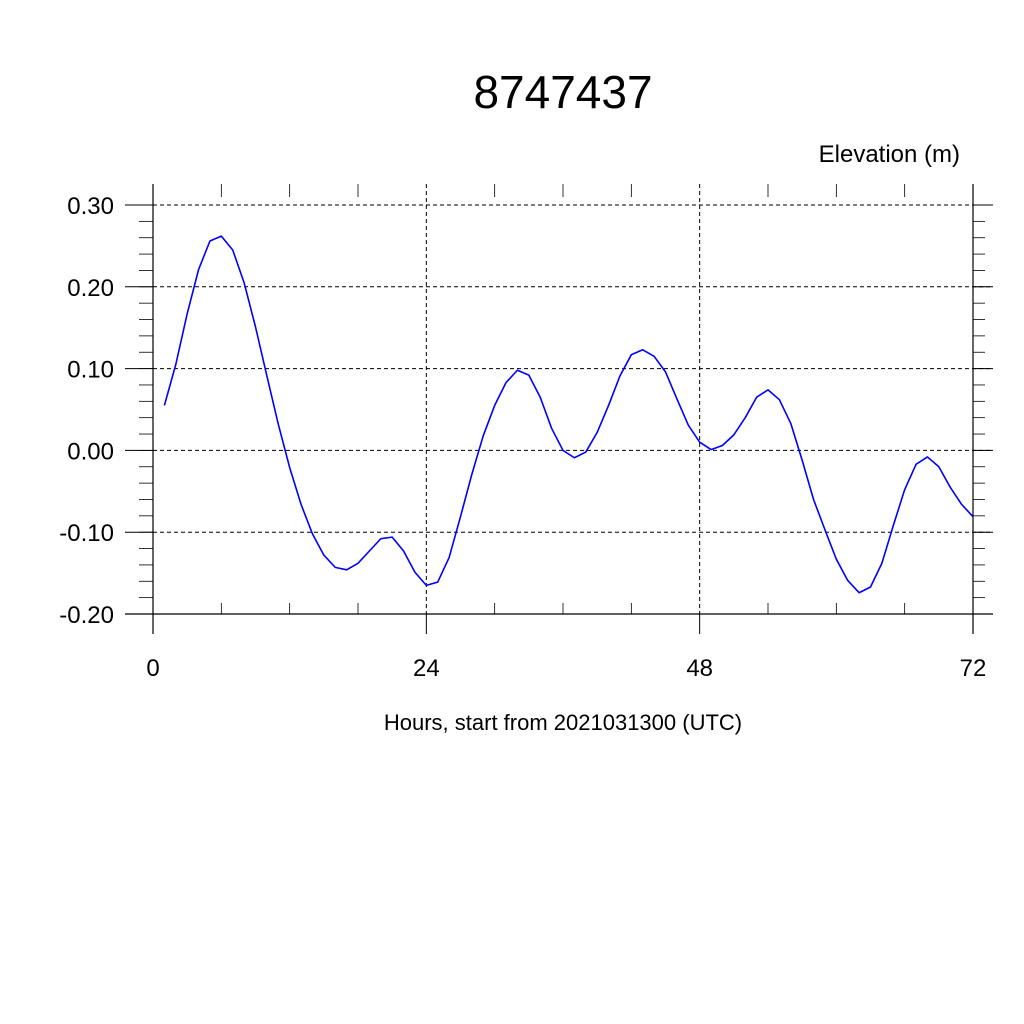 This screenshot has height=1024, width=1024. I want to click on y-tick-label: -0.10, so click(86, 533).